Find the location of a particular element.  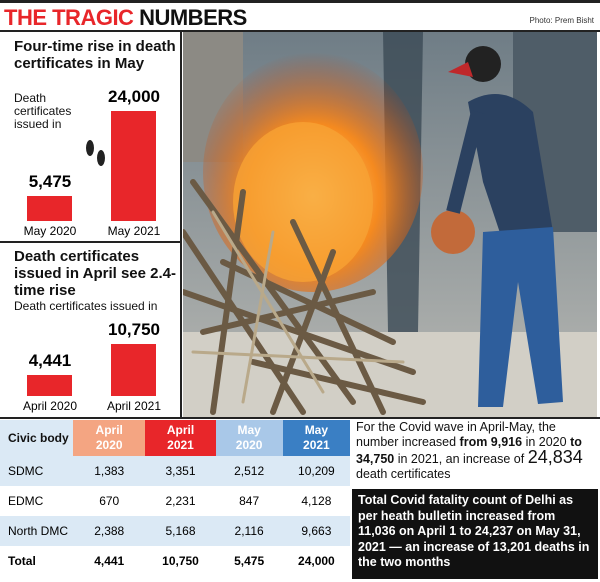

table-row: SDMC 1,383 3,351 2,512 10,209 is located at coordinates (175, 471).